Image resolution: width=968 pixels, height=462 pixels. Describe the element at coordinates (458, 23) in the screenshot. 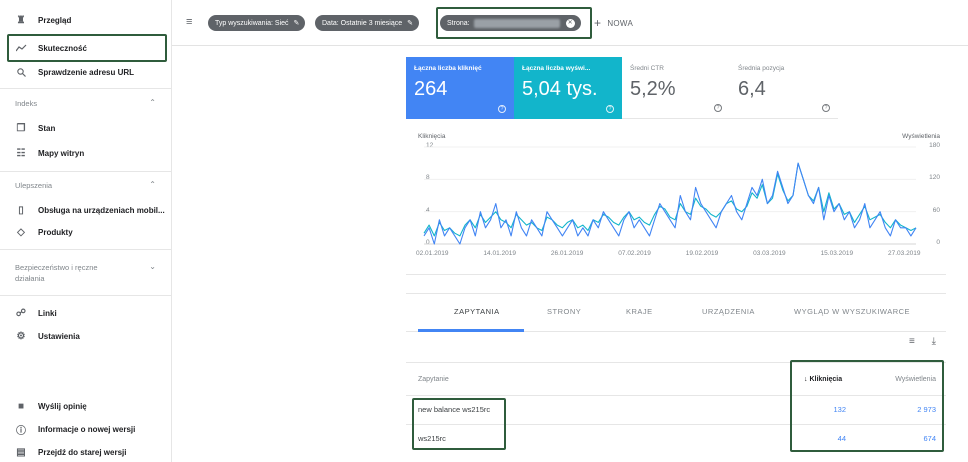

I see `chip-label: Strona:` at that location.